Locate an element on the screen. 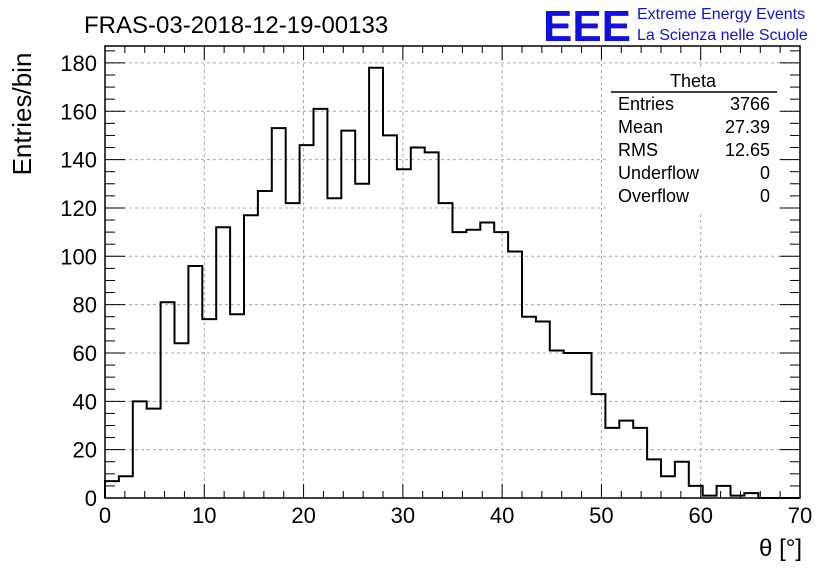  y-tick-label: 140 is located at coordinates (78, 160).